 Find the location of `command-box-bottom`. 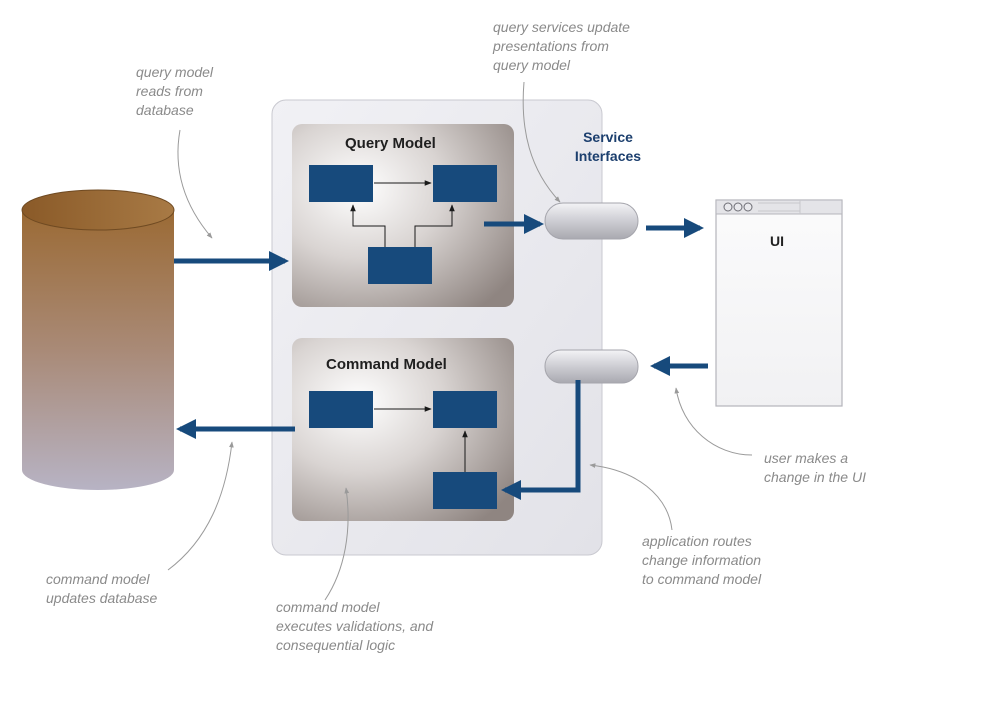

command-box-bottom is located at coordinates (465, 490).